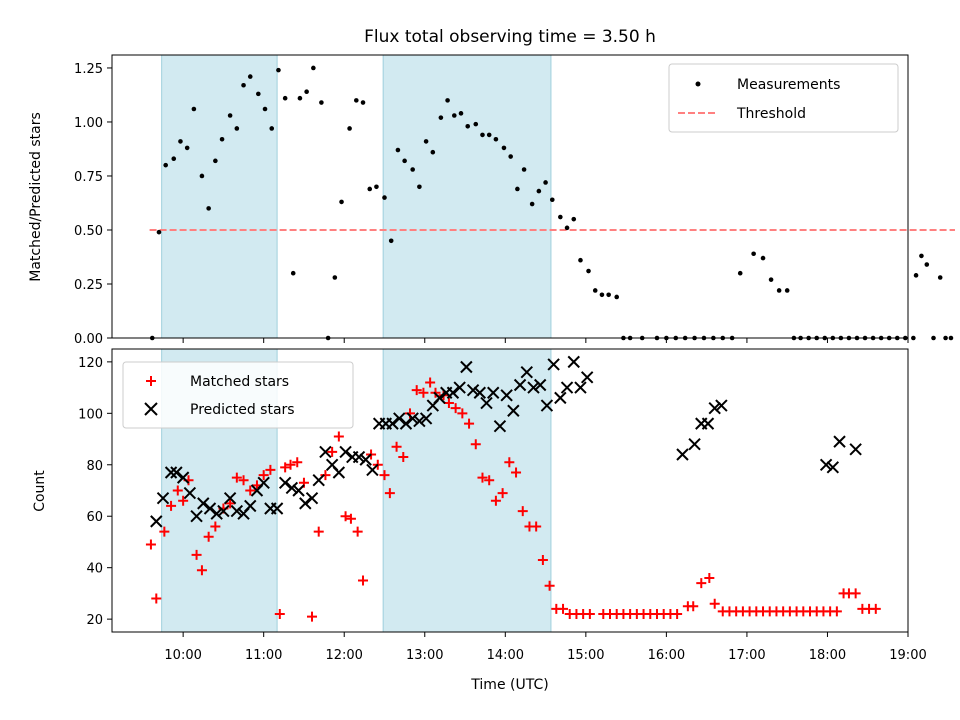 The height and width of the screenshot is (720, 960). I want to click on legend-matched-marker, so click(151, 381).